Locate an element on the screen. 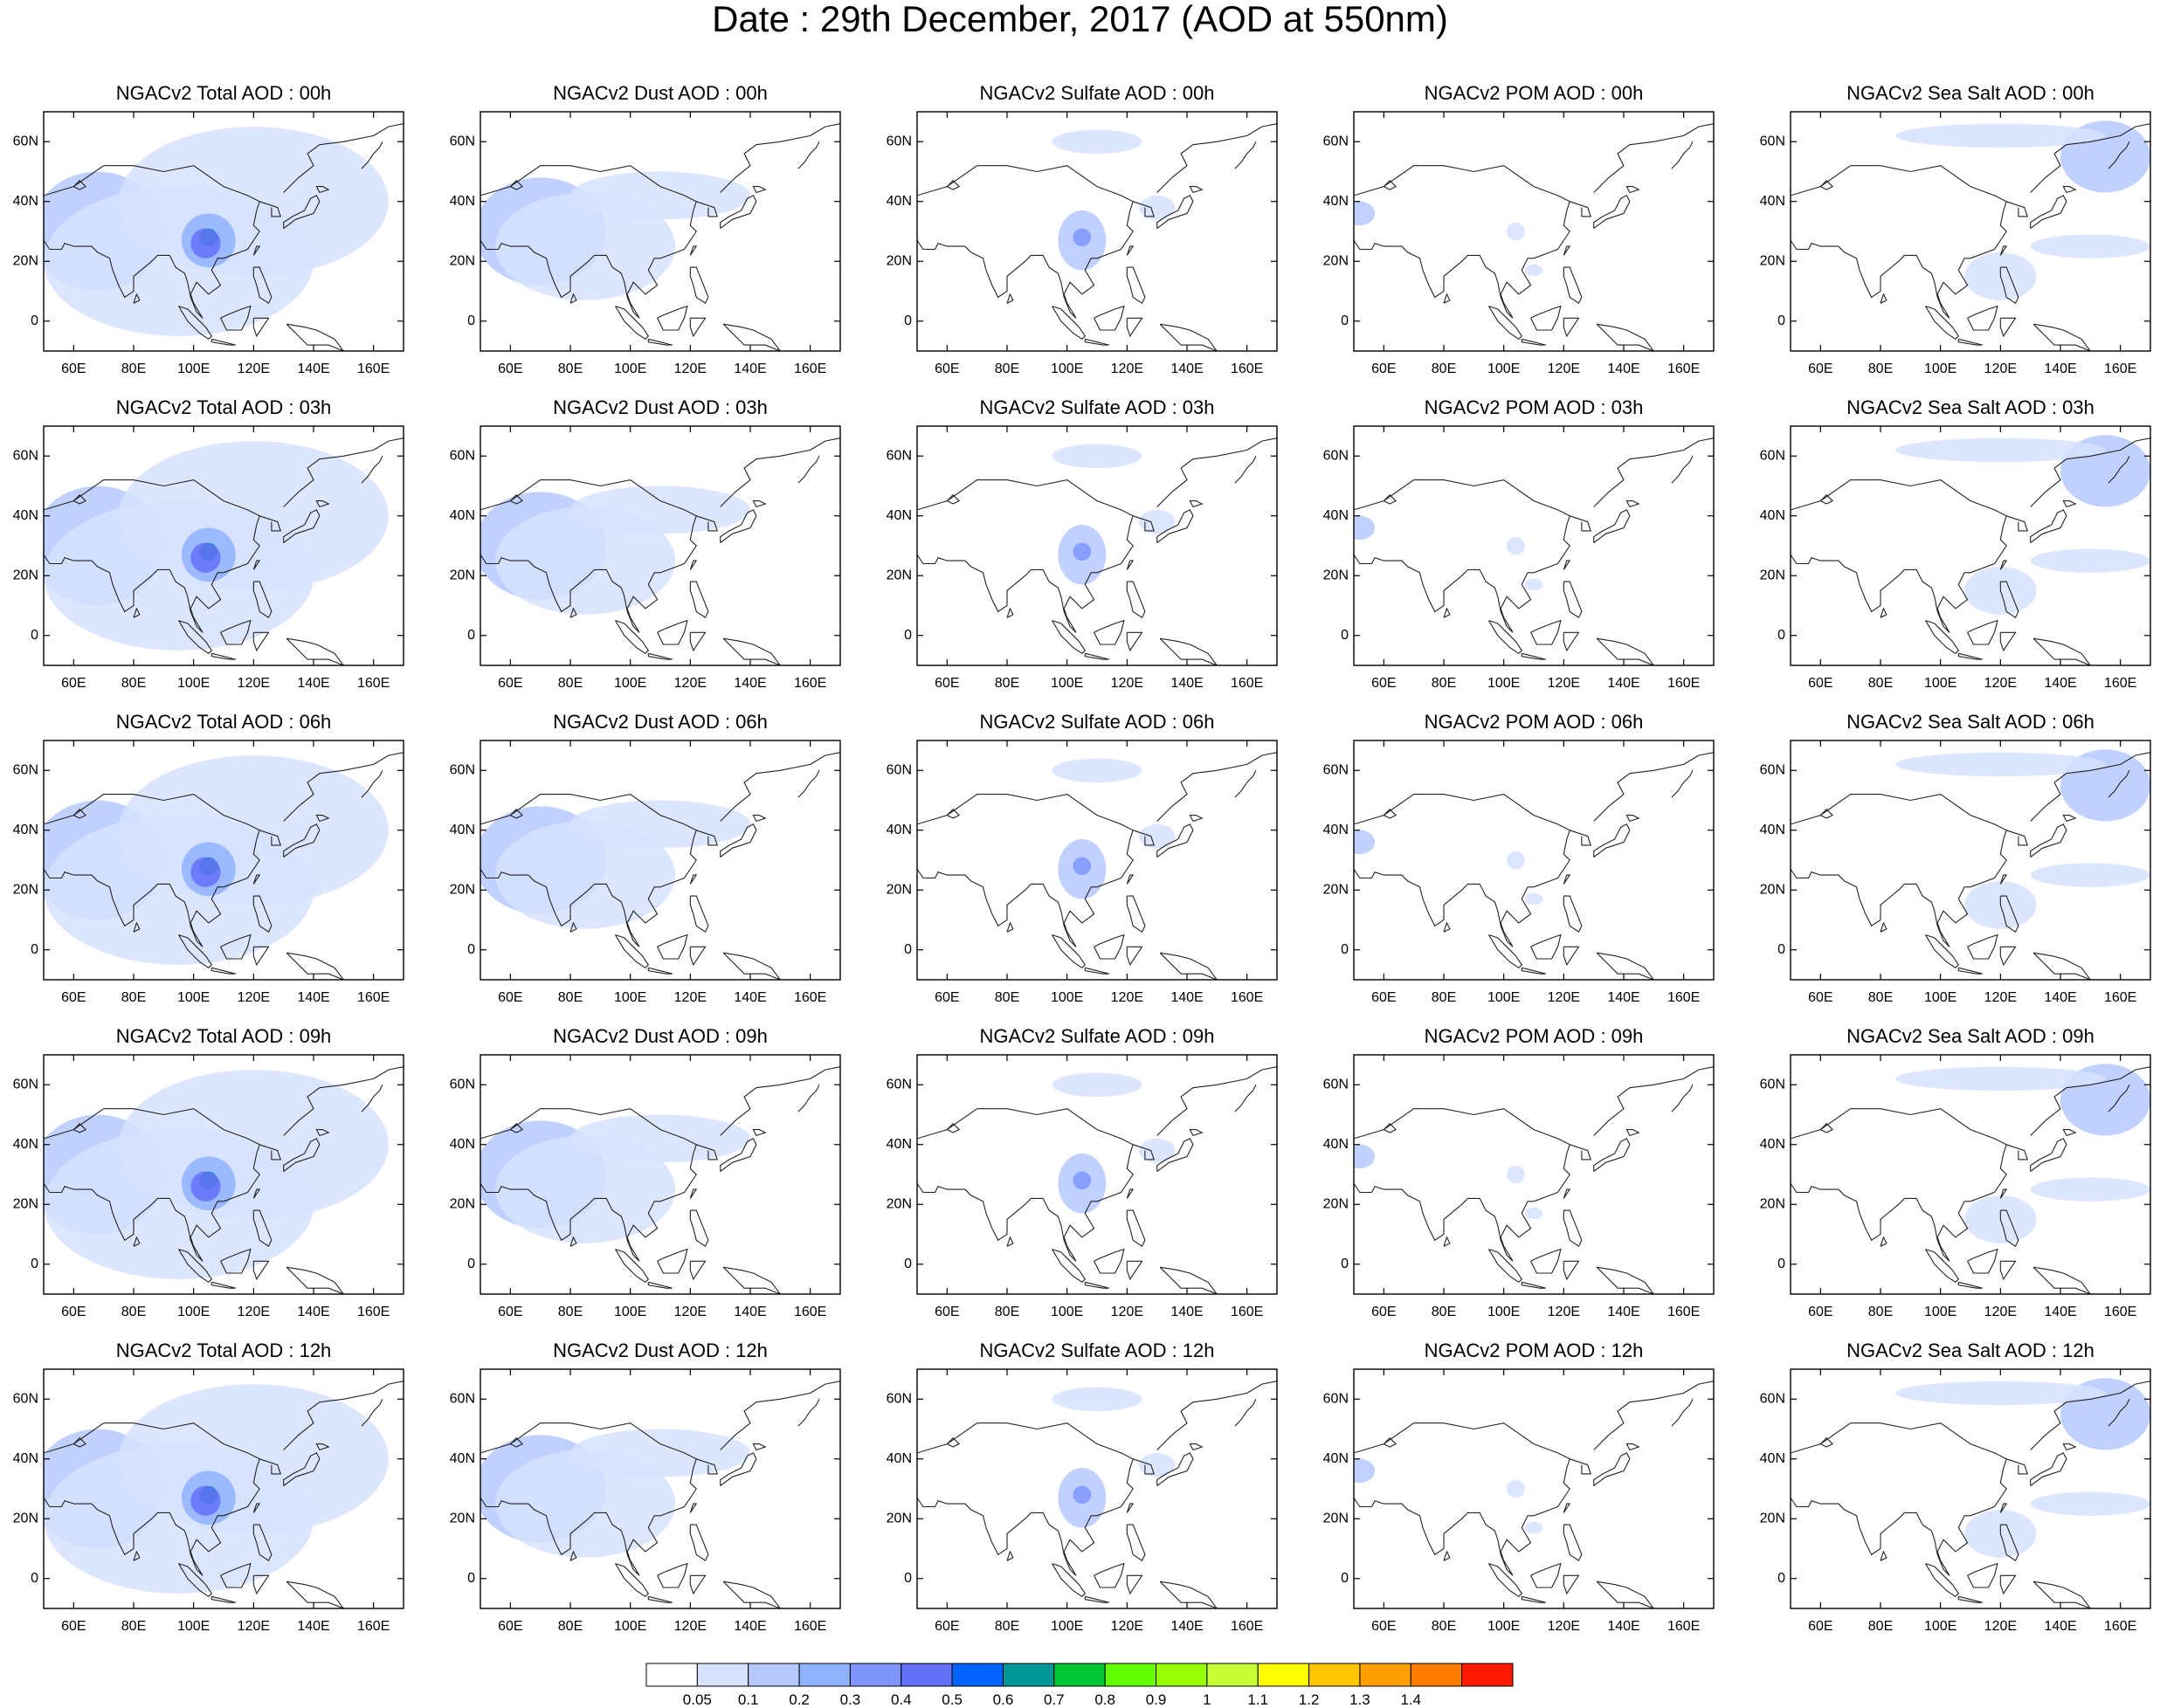  y-tick-label: 40N is located at coordinates (25, 515).